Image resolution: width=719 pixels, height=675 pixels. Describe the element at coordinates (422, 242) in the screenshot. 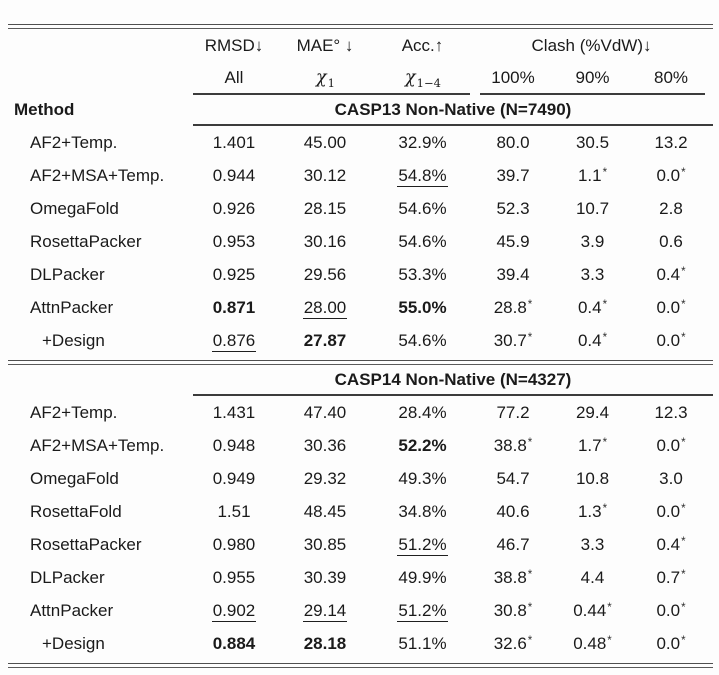

I see `cell-acc-chi1-4: 54.6%` at that location.